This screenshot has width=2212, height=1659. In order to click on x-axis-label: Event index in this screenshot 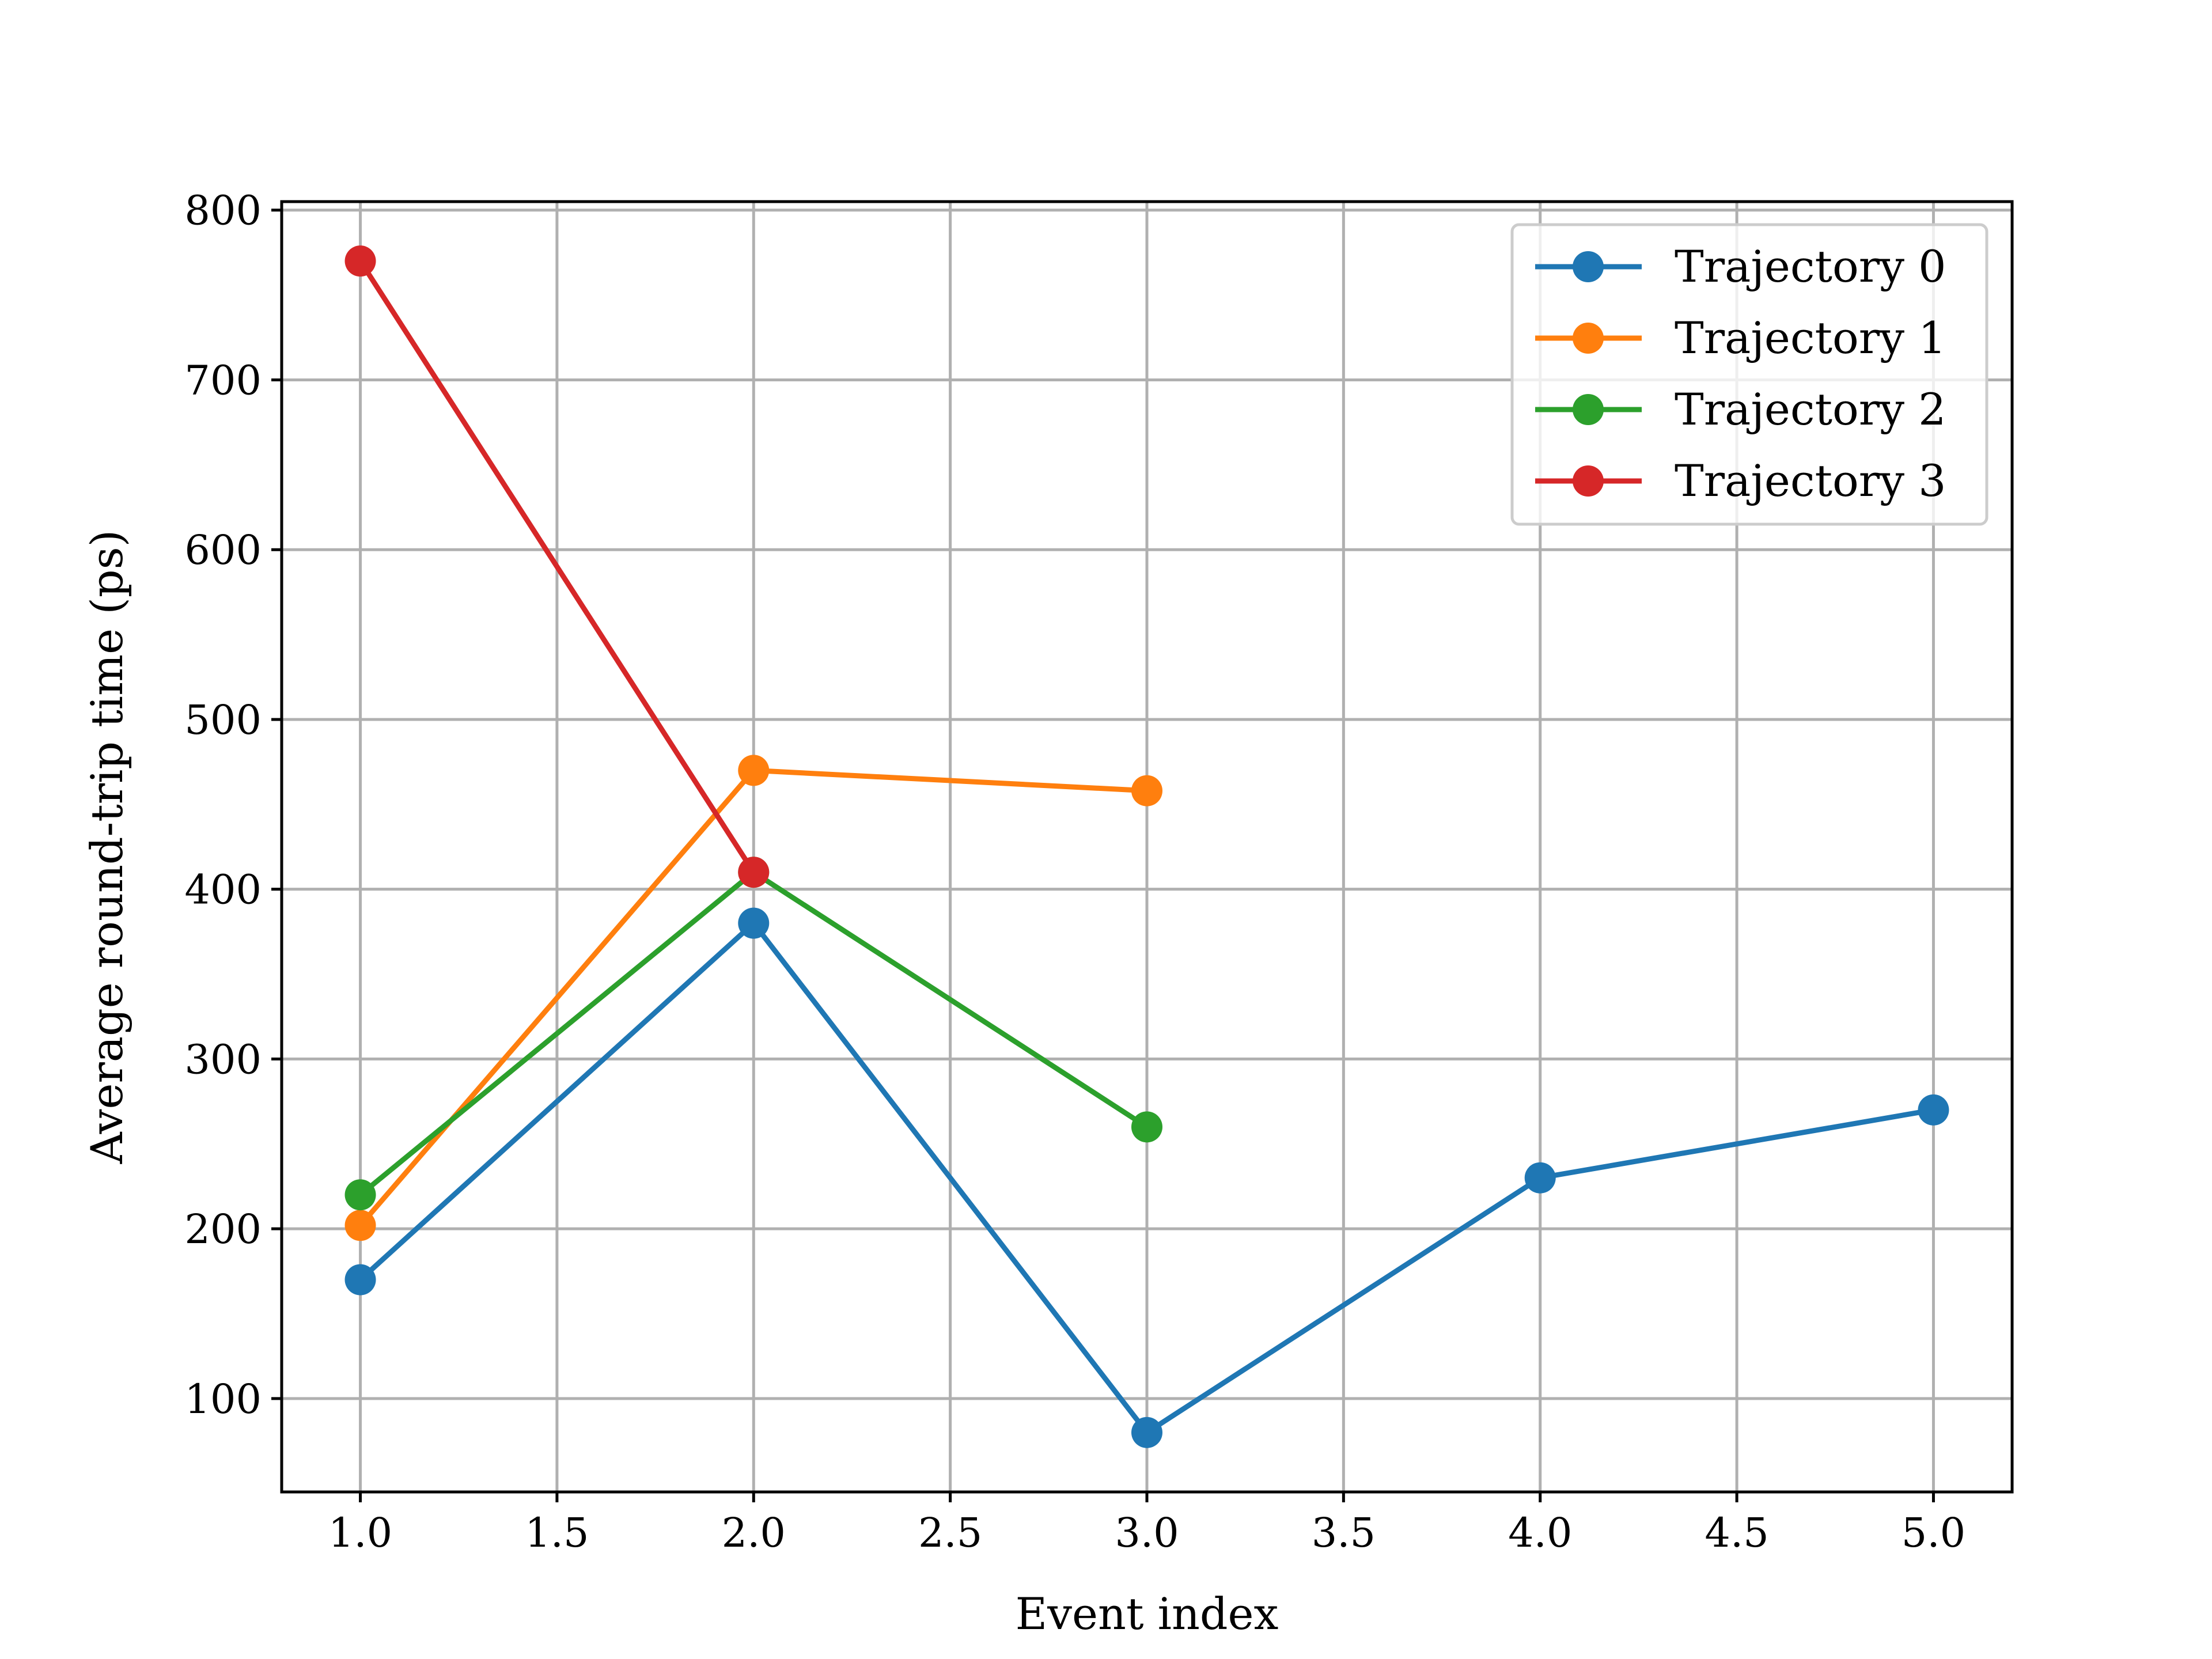, I will do `click(1147, 1613)`.